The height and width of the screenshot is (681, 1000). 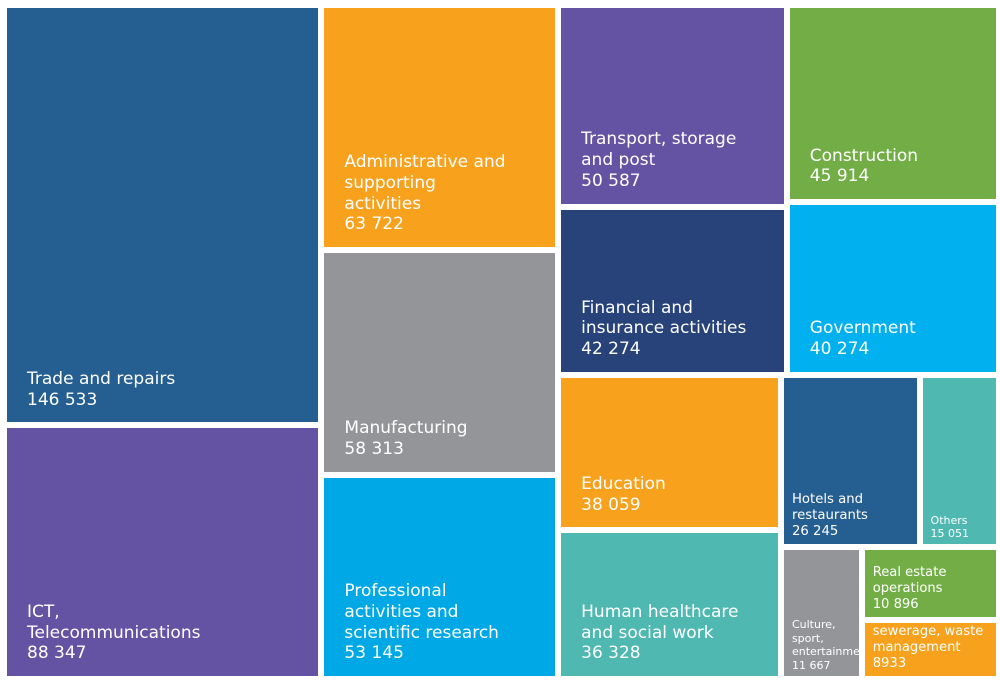 I want to click on tile-value: 42 274, so click(x=611, y=349).